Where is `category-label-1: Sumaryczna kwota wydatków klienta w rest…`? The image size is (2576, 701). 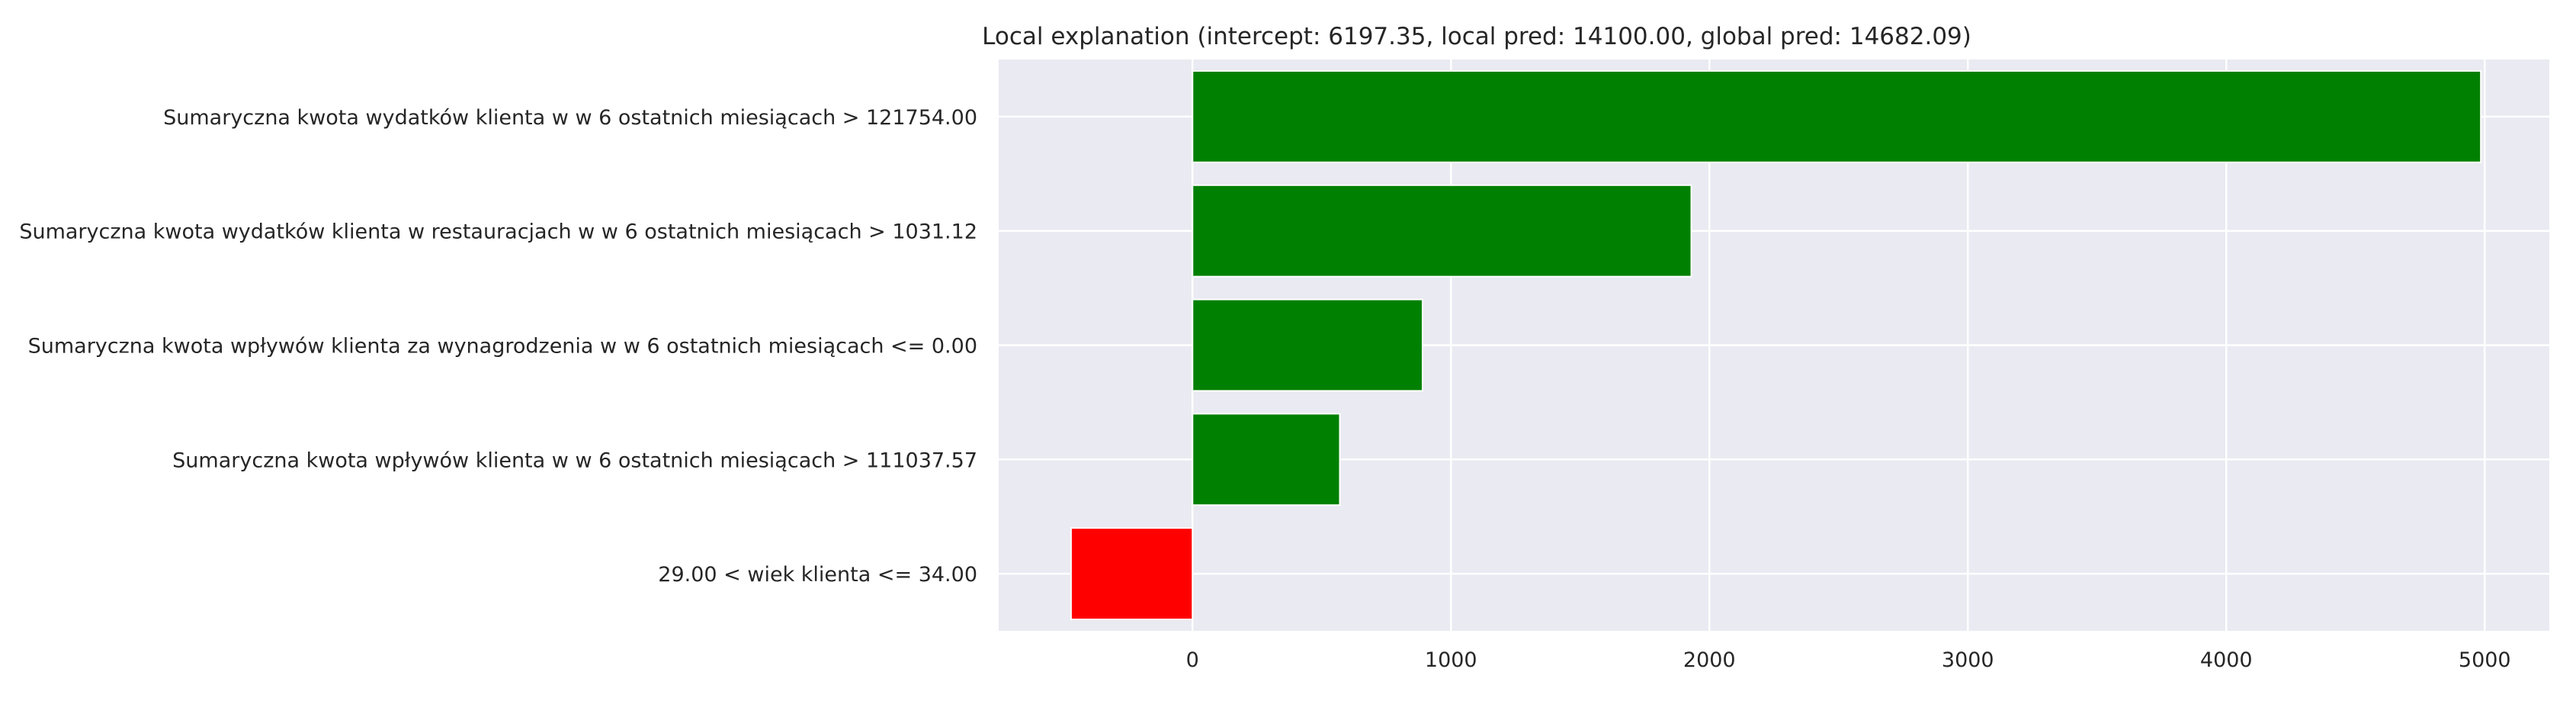
category-label-1: Sumaryczna kwota wydatków klienta w rest… is located at coordinates (498, 232).